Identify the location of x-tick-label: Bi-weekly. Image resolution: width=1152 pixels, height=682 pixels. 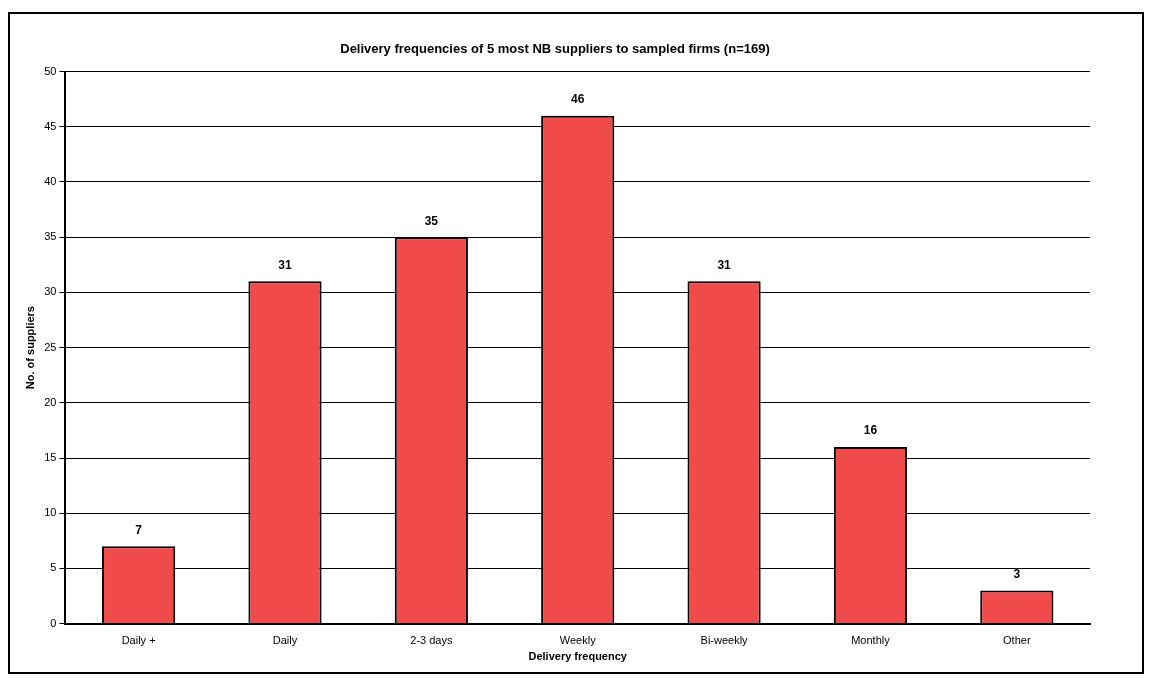
(724, 640).